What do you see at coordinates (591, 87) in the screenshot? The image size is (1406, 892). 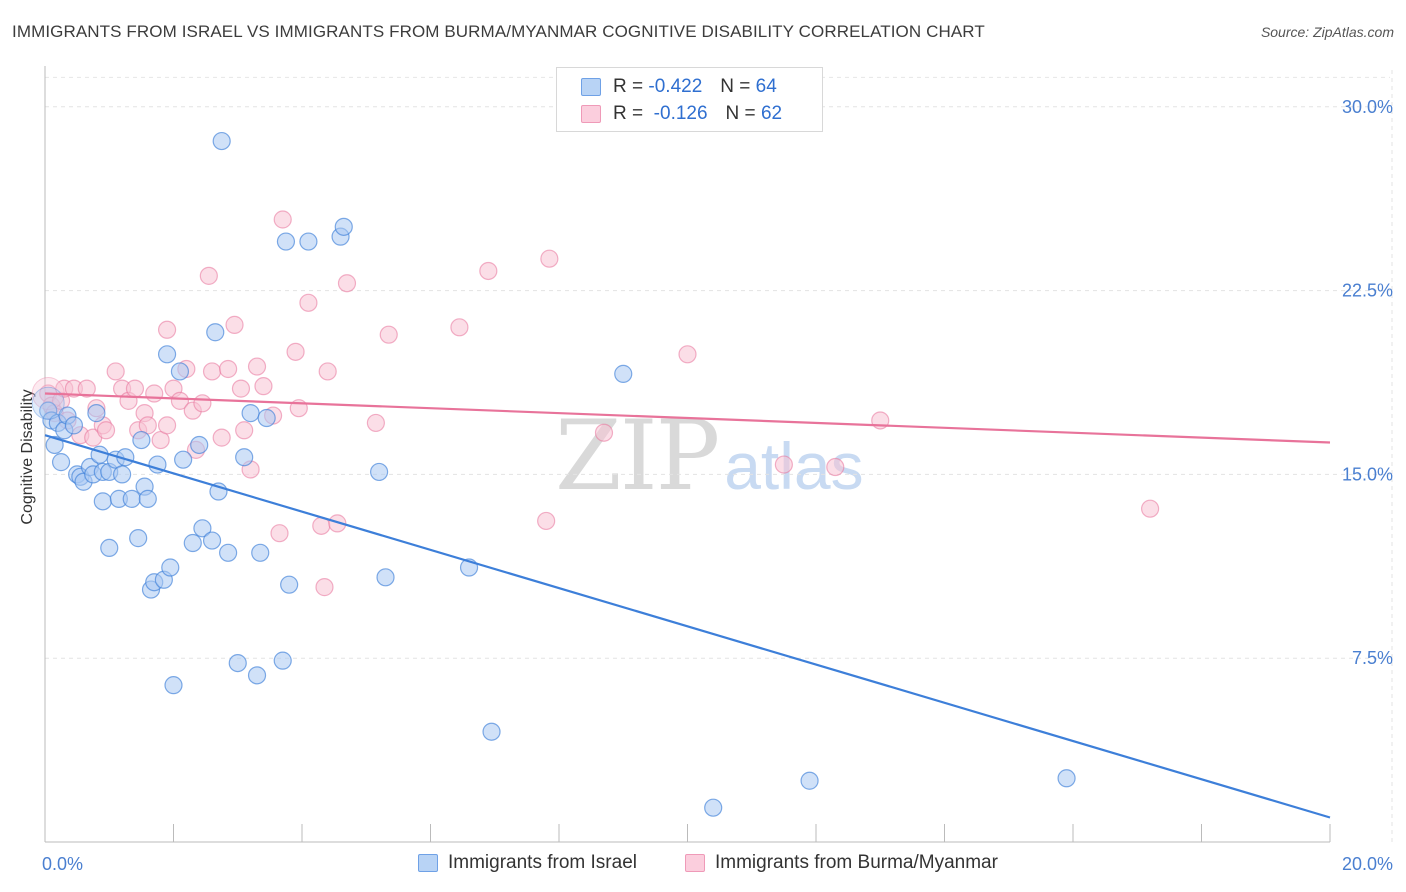 I see `legend-swatch-israel` at bounding box center [591, 87].